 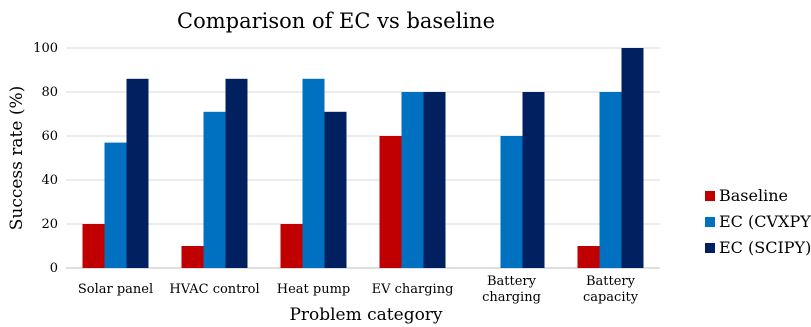 What do you see at coordinates (765, 221) in the screenshot?
I see `legend-label: EC (CVXPY)` at bounding box center [765, 221].